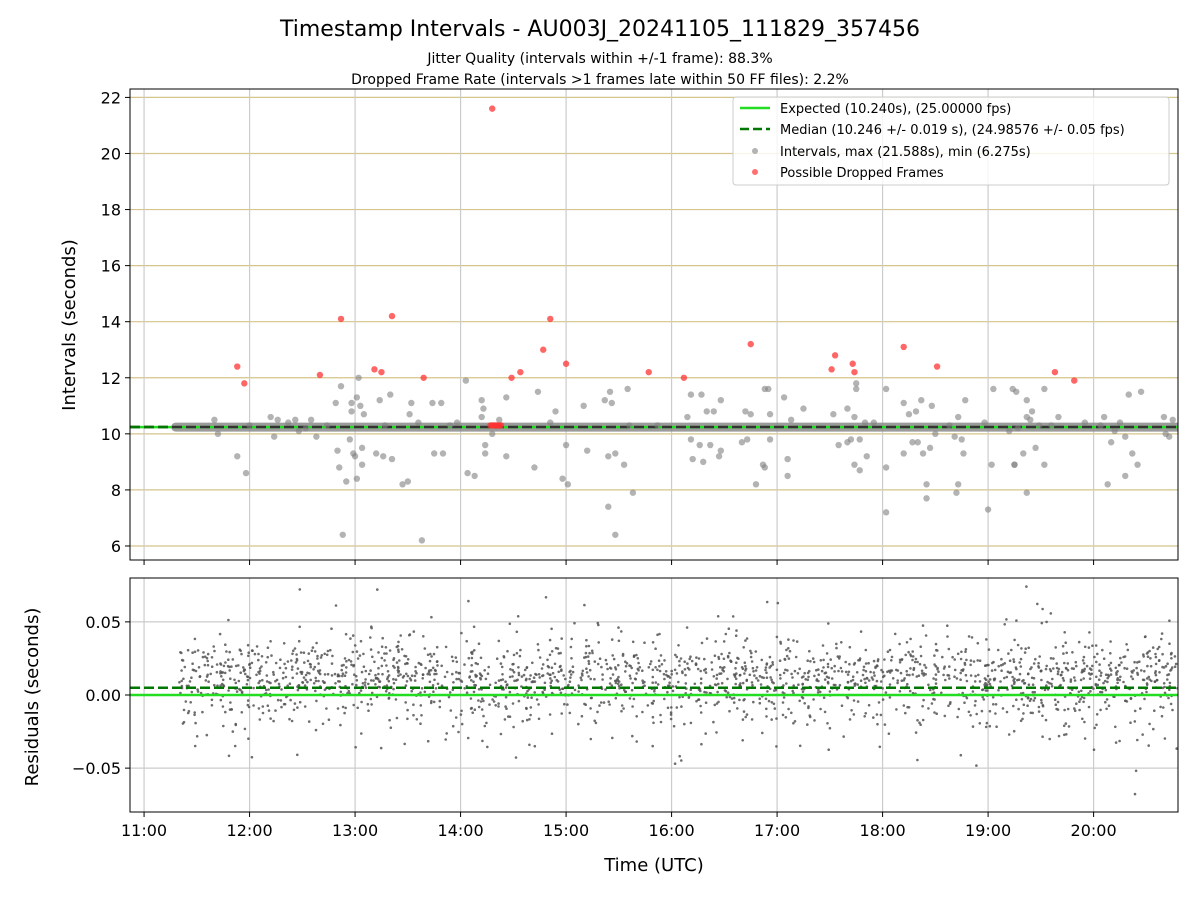 The width and height of the screenshot is (1200, 900). I want to click on residuals-y-tick-label: −0.05, so click(96, 768).